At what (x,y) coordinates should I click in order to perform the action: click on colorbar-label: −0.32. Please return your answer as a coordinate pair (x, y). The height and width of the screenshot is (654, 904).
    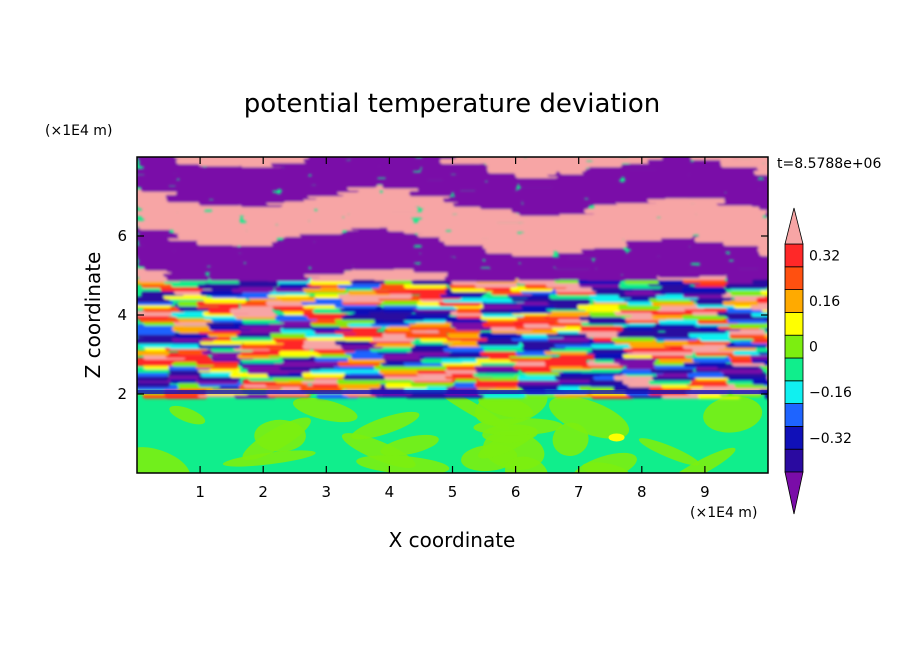
    Looking at the image, I should click on (830, 439).